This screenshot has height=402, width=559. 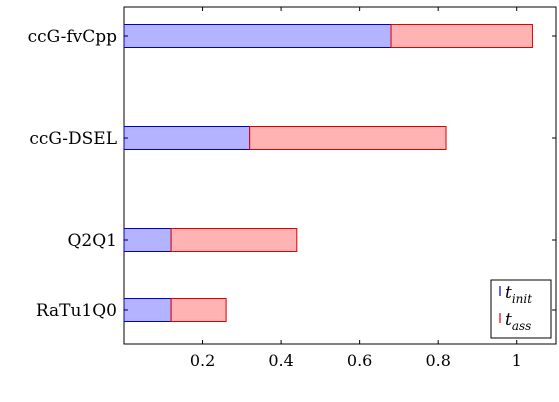 What do you see at coordinates (521, 326) in the screenshot?
I see `legend-subscript: ass` at bounding box center [521, 326].